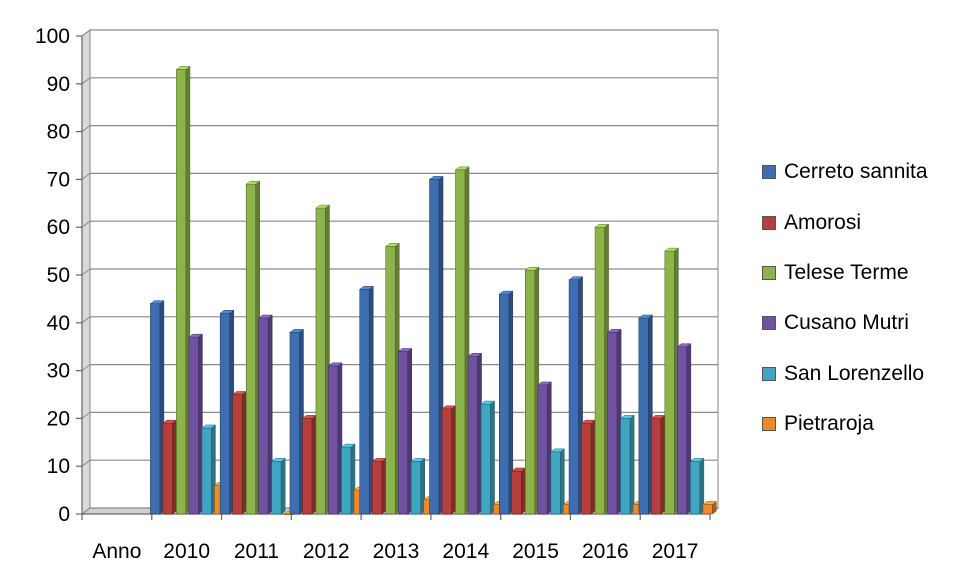  Describe the element at coordinates (157, 407) in the screenshot. I see `bar-cerreto-sannita-2010` at that location.